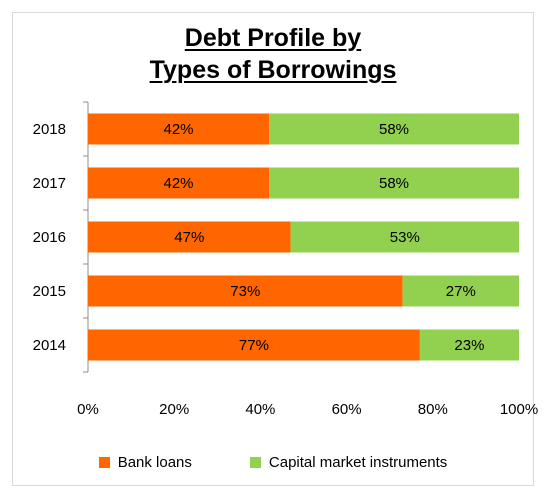 The width and height of the screenshot is (546, 498). I want to click on chart-title-line-1: Debt Profile by, so click(273, 38).